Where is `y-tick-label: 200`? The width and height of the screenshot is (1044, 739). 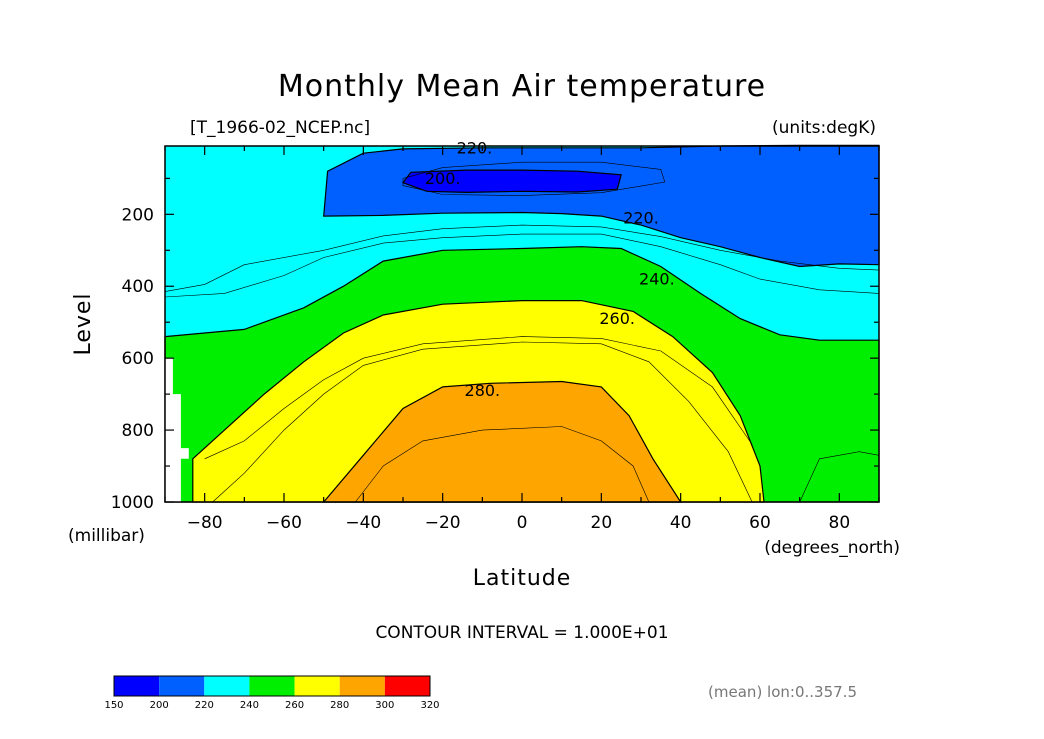
y-tick-label: 200 is located at coordinates (138, 215).